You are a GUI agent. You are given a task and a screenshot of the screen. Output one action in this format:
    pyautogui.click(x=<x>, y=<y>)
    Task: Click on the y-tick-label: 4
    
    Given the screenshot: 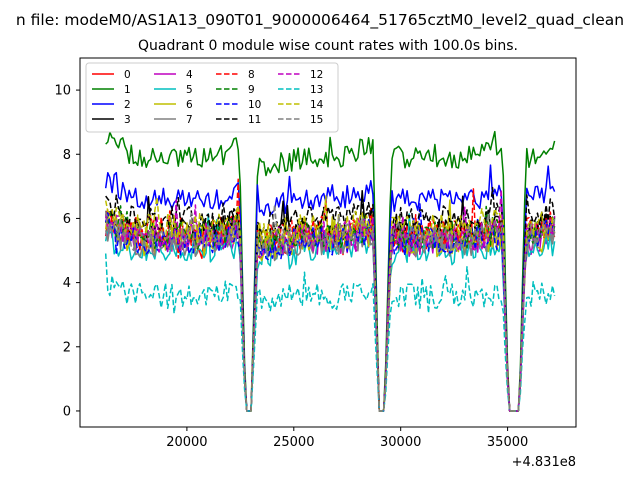 What is the action you would take?
    pyautogui.click(x=67, y=283)
    